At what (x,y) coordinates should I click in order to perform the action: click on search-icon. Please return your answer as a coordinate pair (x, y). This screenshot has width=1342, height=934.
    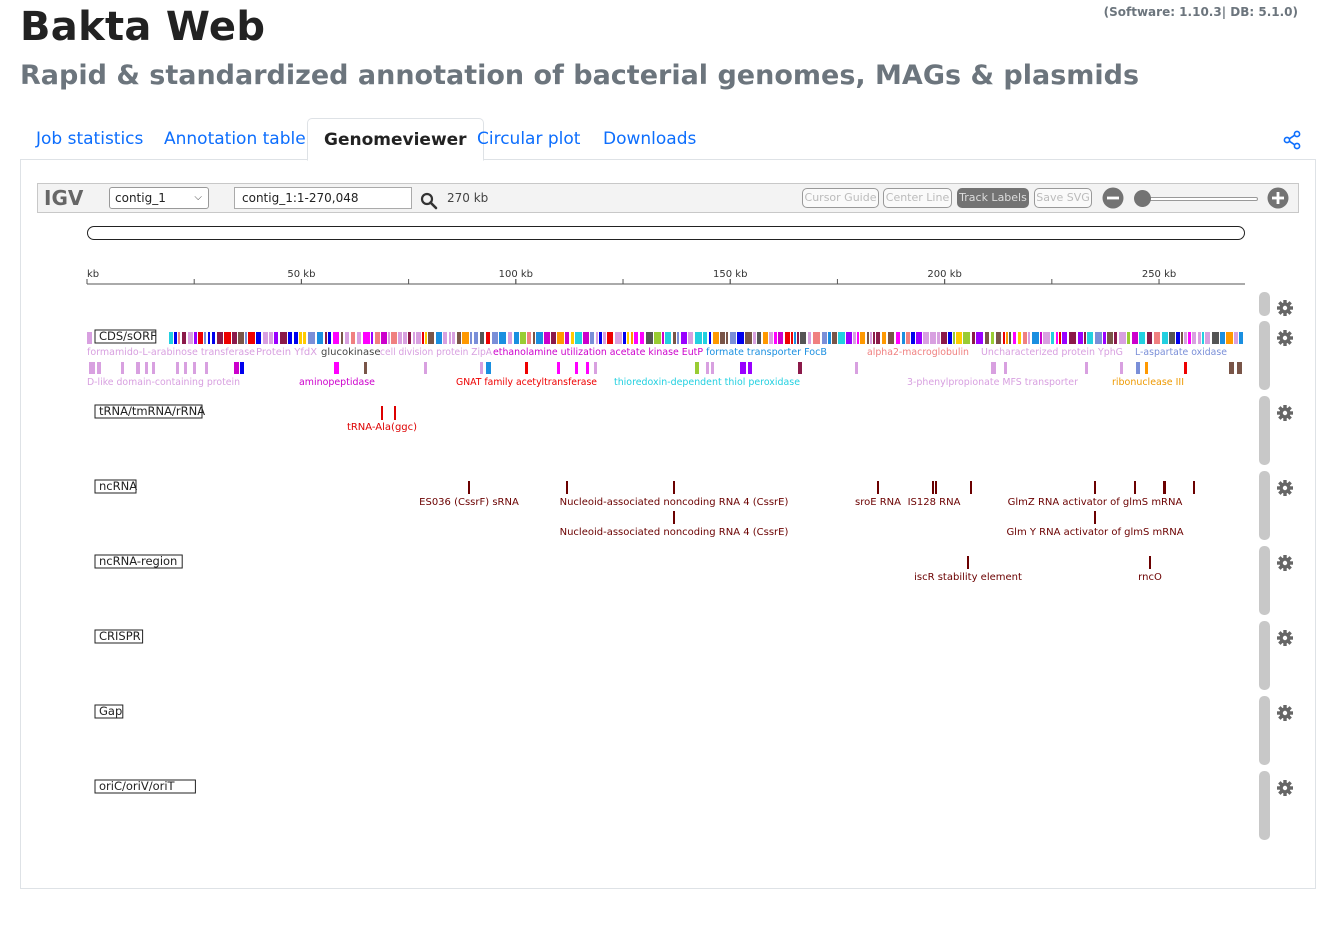
    Looking at the image, I should click on (429, 201).